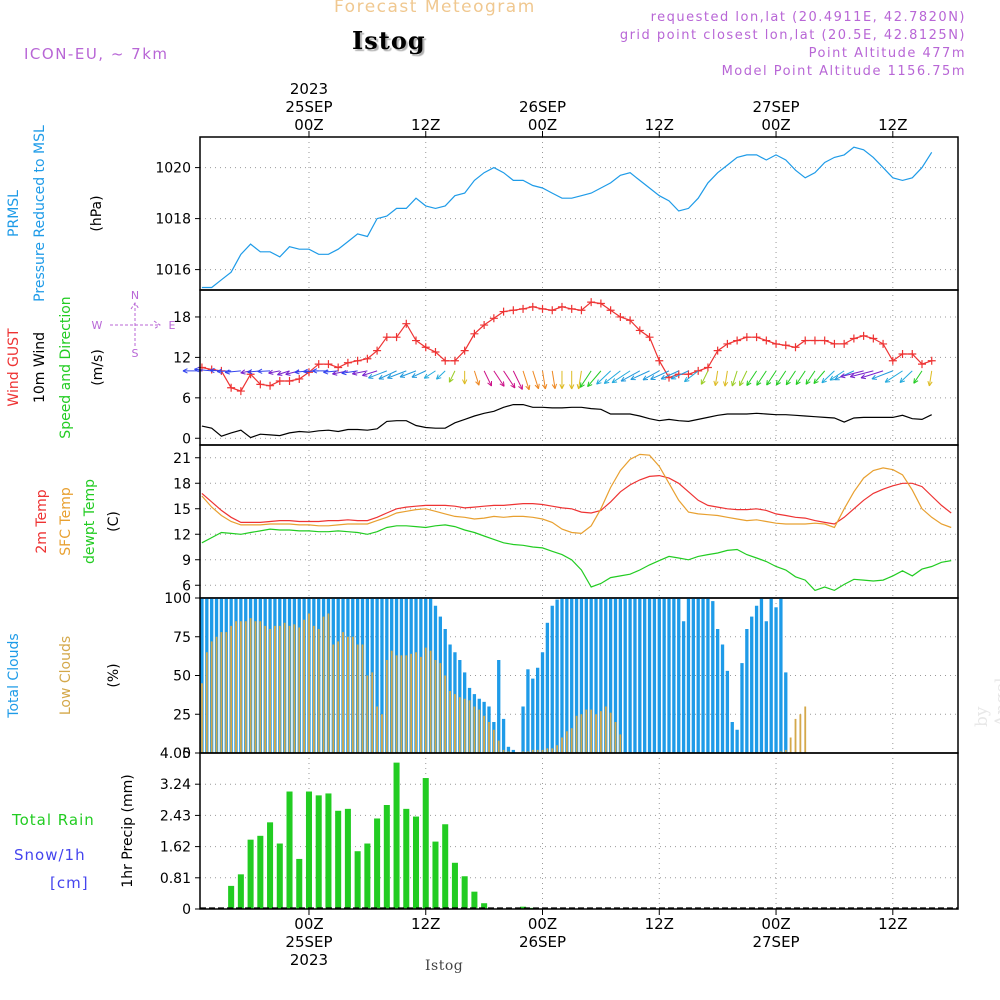 The height and width of the screenshot is (1000, 1000). What do you see at coordinates (42, 521) in the screenshot?
I see `temp-axis-title: 2m Temp` at bounding box center [42, 521].